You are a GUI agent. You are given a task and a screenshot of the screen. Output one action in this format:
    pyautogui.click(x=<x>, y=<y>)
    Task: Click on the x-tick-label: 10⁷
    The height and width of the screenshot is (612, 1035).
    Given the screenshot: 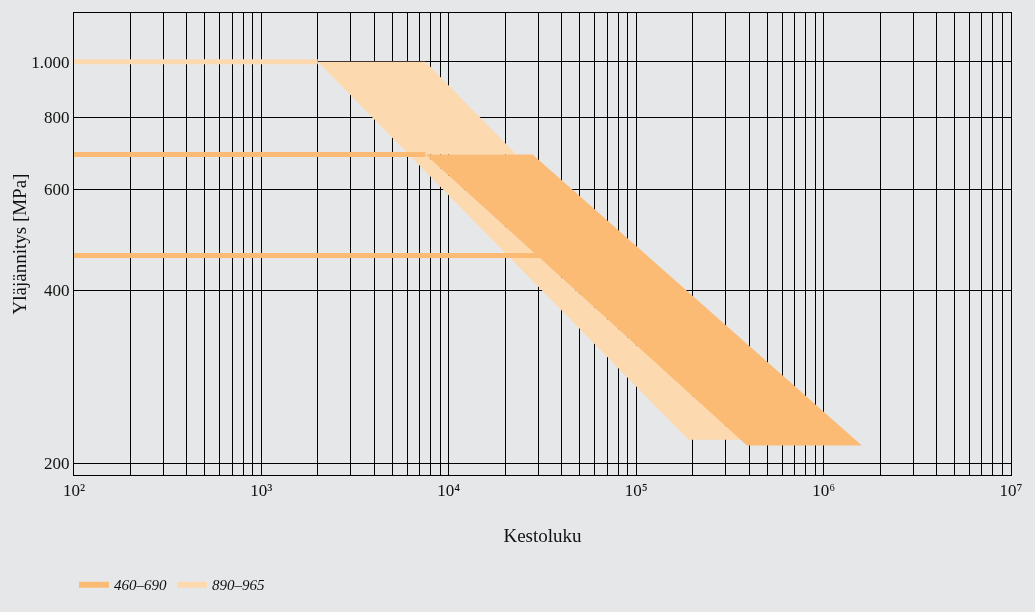 What is the action you would take?
    pyautogui.click(x=1011, y=491)
    